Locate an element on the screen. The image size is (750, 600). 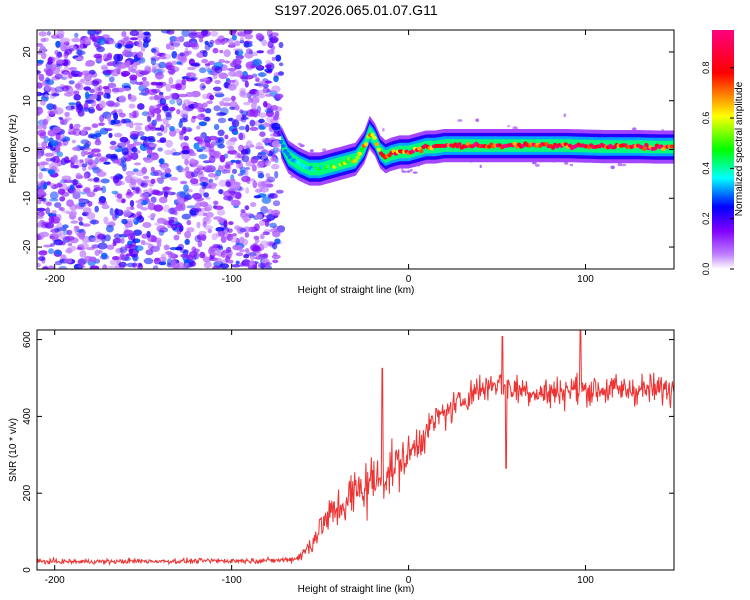
chart-title: S197.2026.065.01.07.G11 is located at coordinates (355, 10).